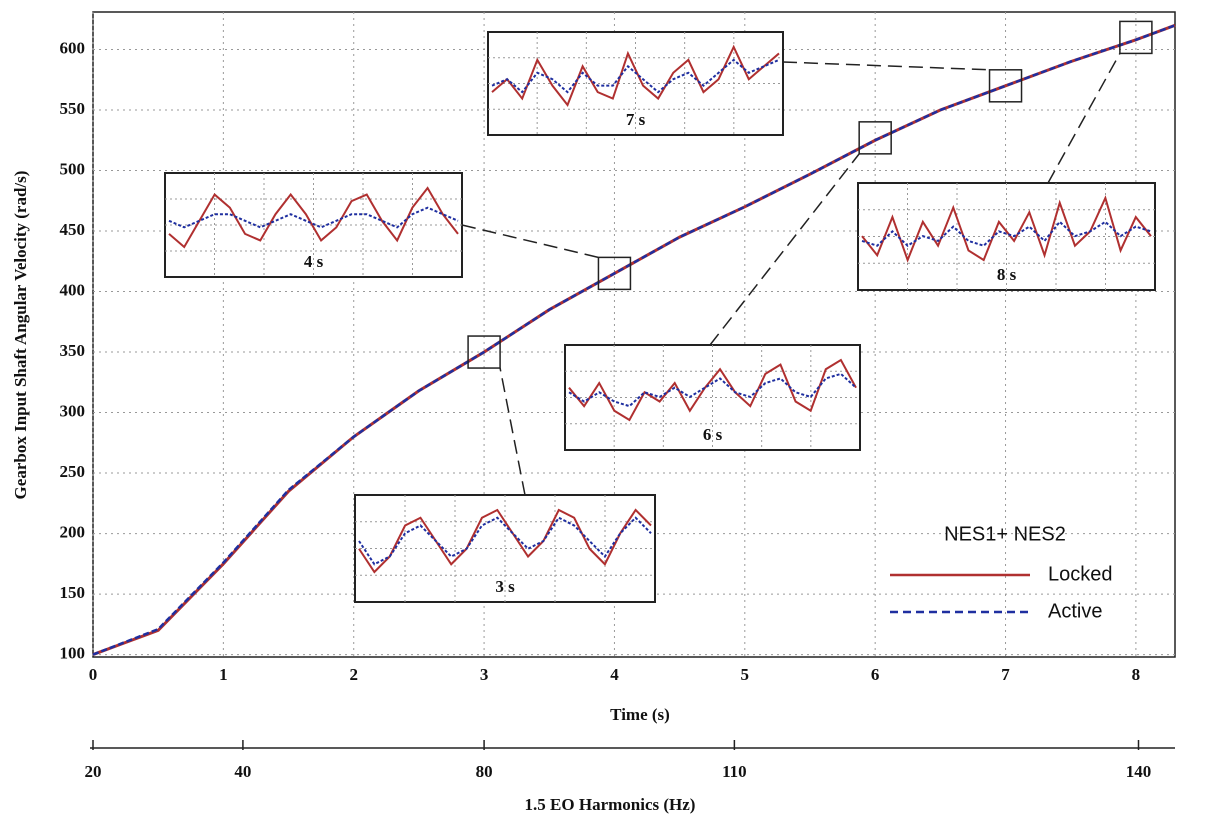 The height and width of the screenshot is (824, 1205). What do you see at coordinates (73, 108) in the screenshot?
I see `y-tick-label: 550` at bounding box center [73, 108].